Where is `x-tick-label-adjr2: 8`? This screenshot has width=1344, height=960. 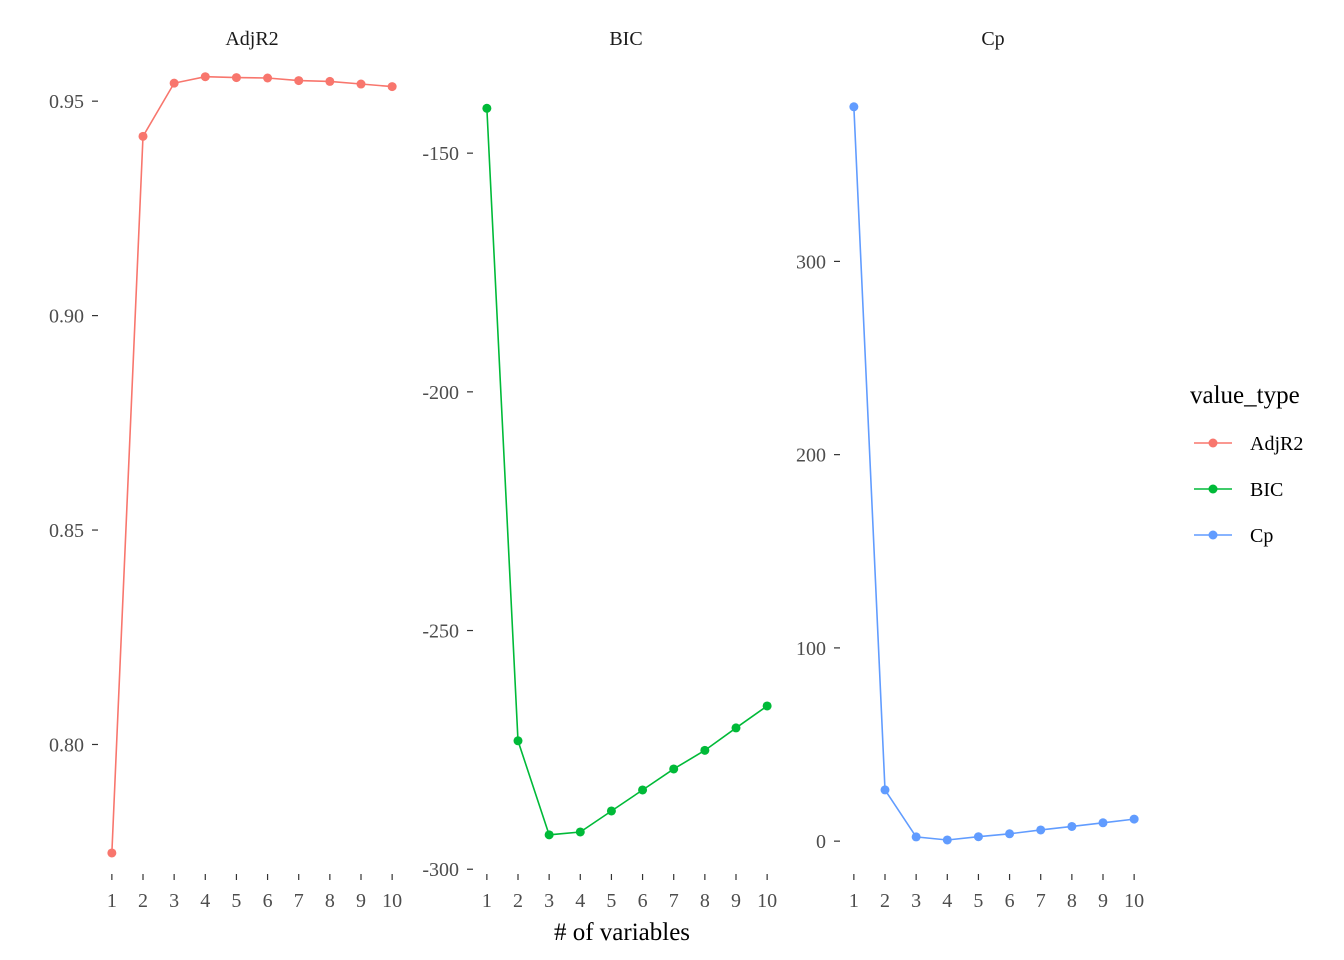 x-tick-label-adjr2: 8 is located at coordinates (330, 901).